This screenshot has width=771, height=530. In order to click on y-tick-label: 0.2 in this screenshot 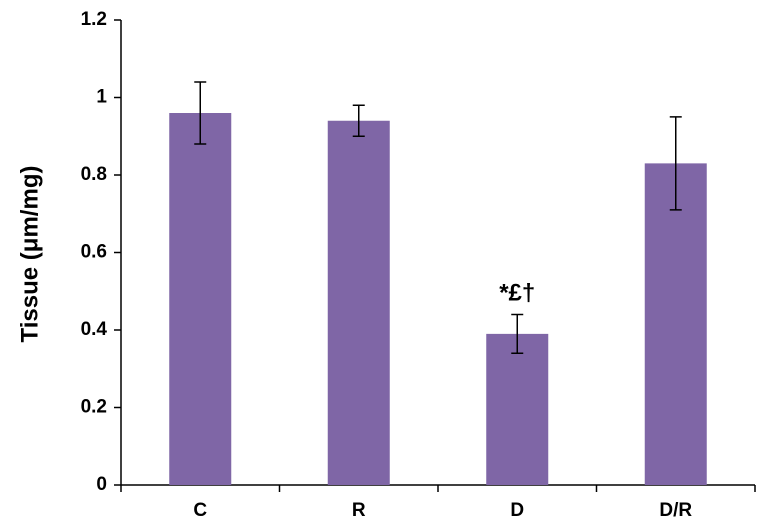, I will do `click(94, 407)`.